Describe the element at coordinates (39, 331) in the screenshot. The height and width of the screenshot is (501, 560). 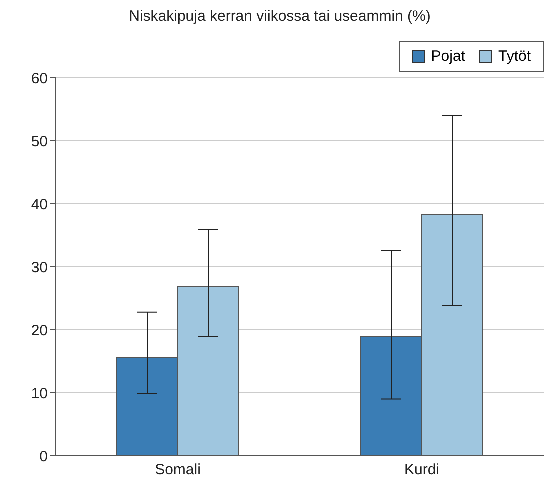
I see `y-tick-label: 20` at that location.